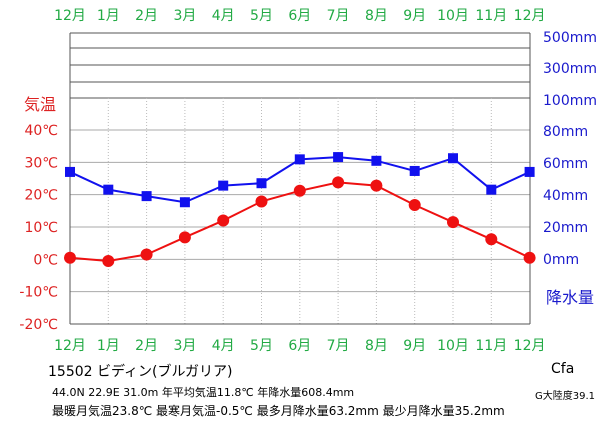 The image size is (611, 425). Describe the element at coordinates (453, 346) in the screenshot. I see `month-label-bottom: 10月` at that location.